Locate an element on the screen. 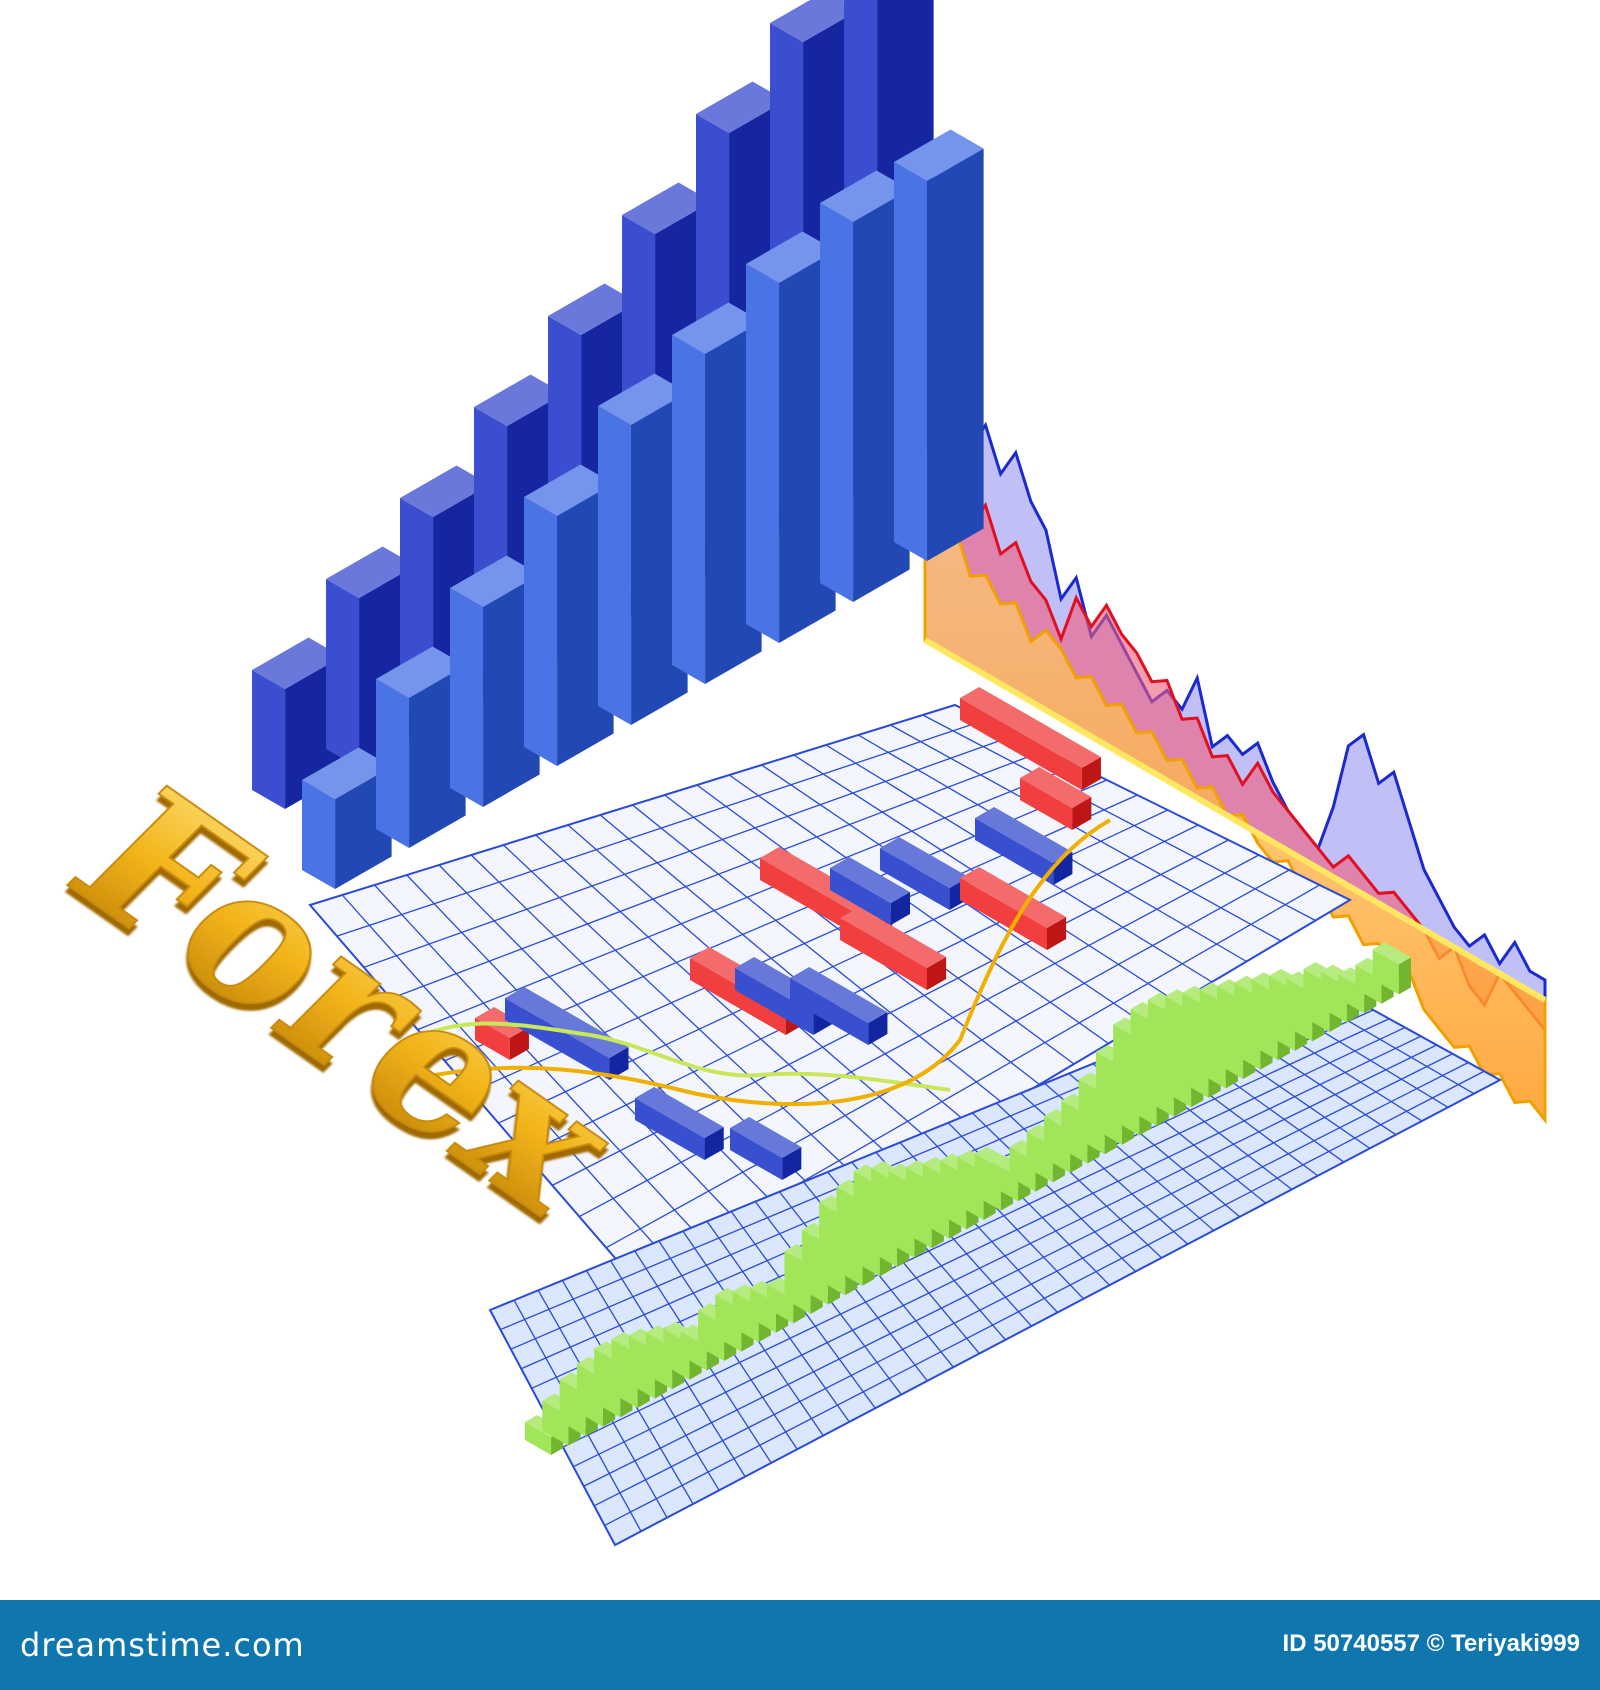  area-baseline is located at coordinates (1235, 820).